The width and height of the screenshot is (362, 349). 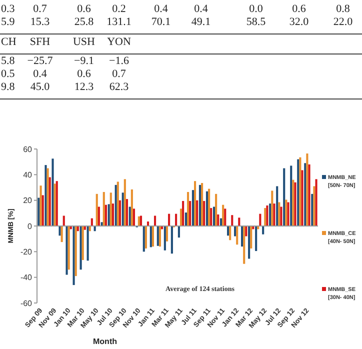 I want to click on text: 5.8, so click(x=8, y=61).